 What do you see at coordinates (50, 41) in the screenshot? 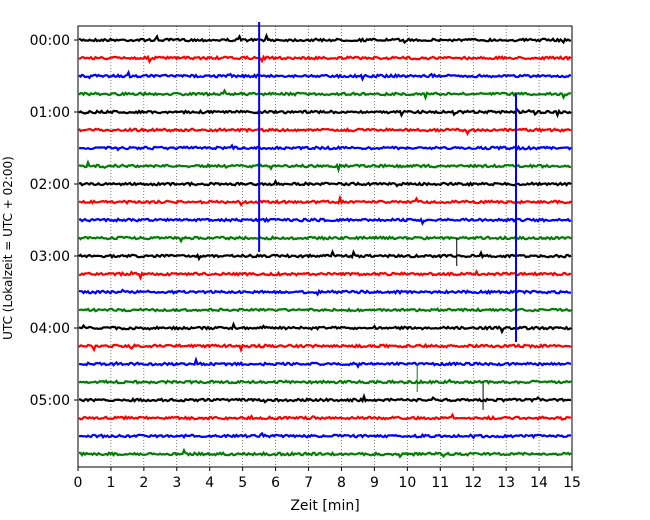
I see `y-tick-label: 00:00` at bounding box center [50, 41].